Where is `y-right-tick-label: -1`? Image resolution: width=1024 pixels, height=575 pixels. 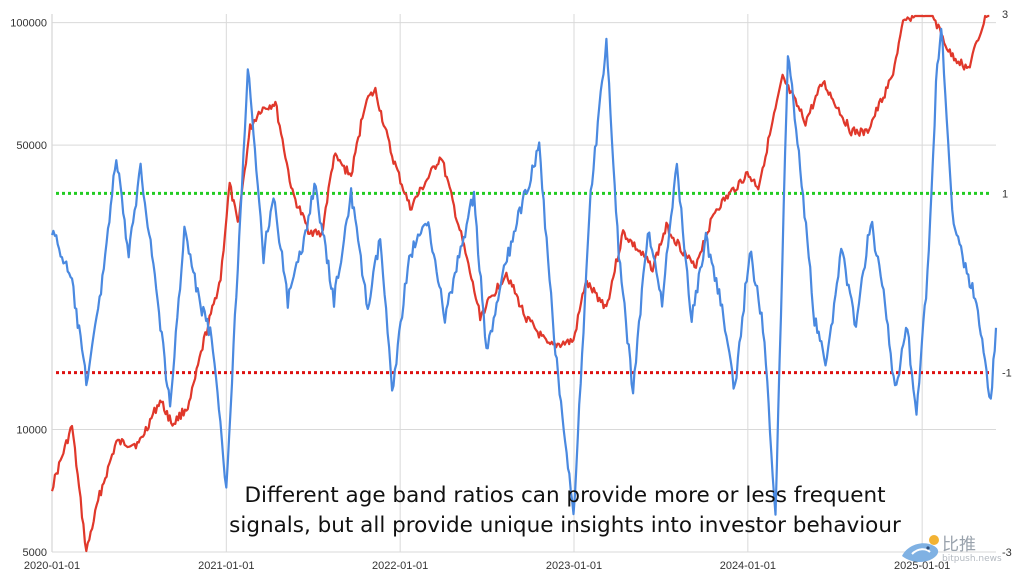 y-right-tick-label: -1 is located at coordinates (1007, 374).